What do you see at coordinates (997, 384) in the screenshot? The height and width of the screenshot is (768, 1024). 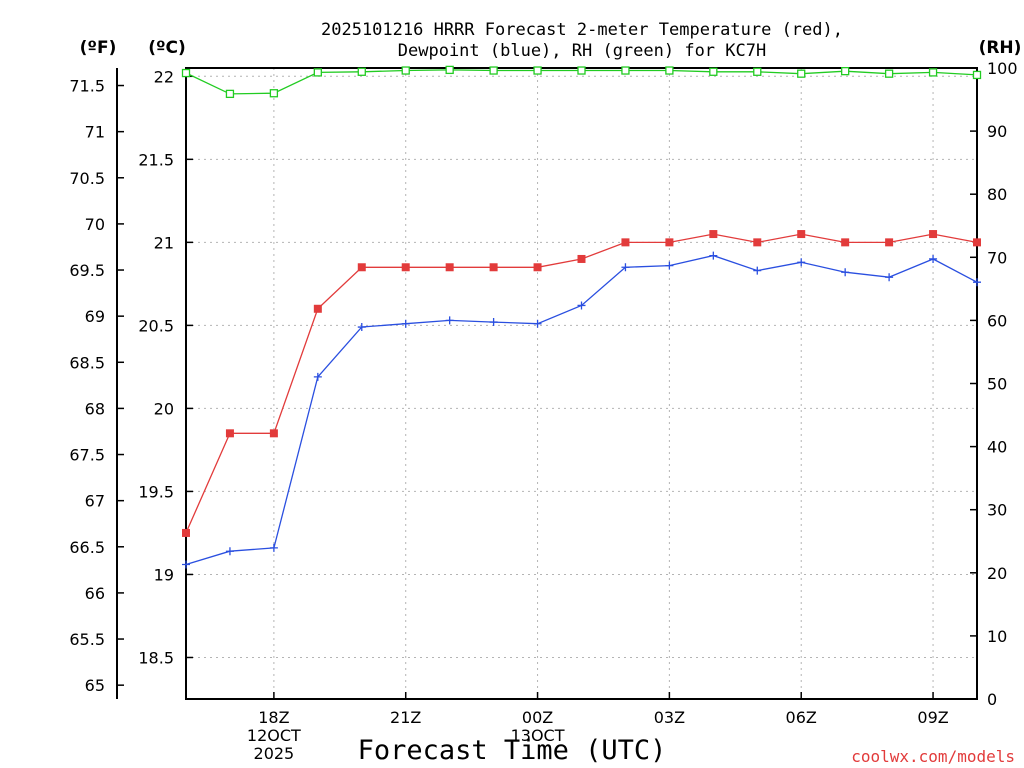 I see `rh-tick-label: 50` at bounding box center [997, 384].